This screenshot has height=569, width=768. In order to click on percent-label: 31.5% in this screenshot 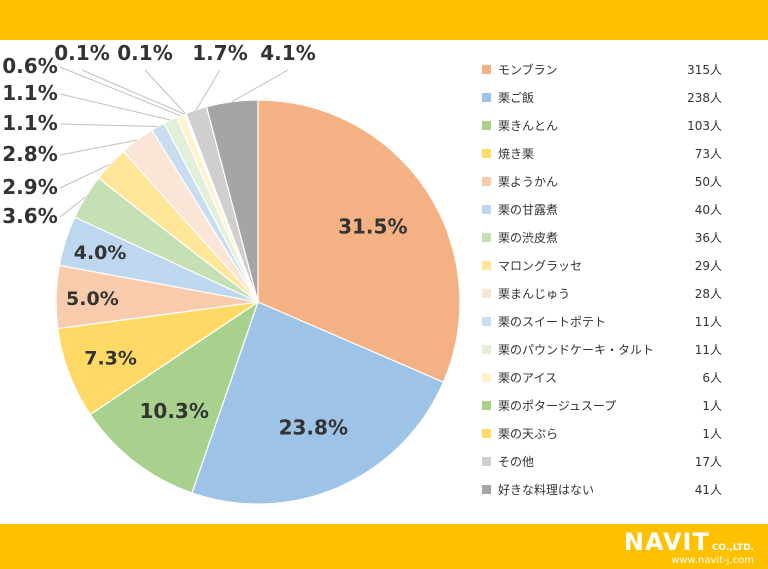, I will do `click(372, 227)`.